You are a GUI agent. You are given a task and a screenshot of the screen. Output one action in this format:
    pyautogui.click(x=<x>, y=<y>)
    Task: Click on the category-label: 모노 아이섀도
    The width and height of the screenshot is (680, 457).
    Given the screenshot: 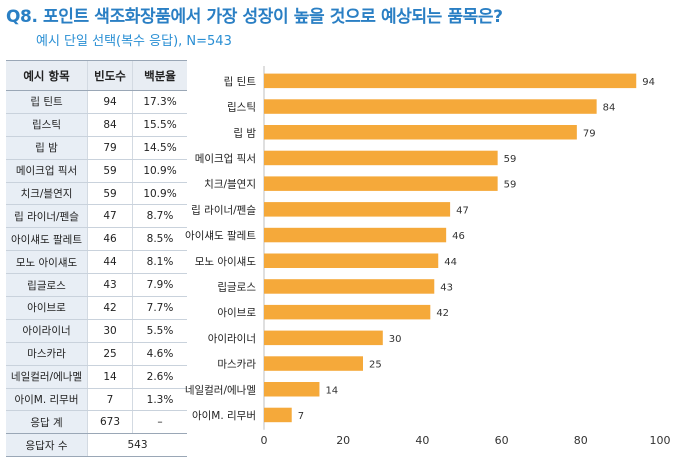 What is the action you would take?
    pyautogui.click(x=226, y=262)
    